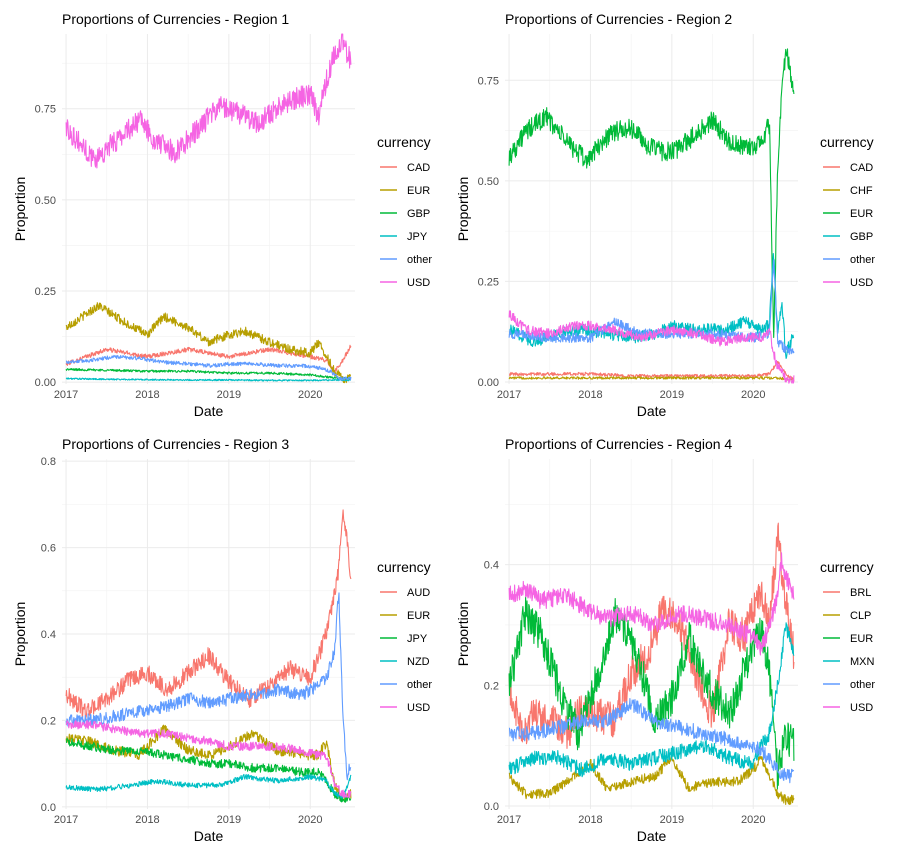 The width and height of the screenshot is (900, 865). Describe the element at coordinates (418, 662) in the screenshot. I see `legend-label: NZD` at that location.